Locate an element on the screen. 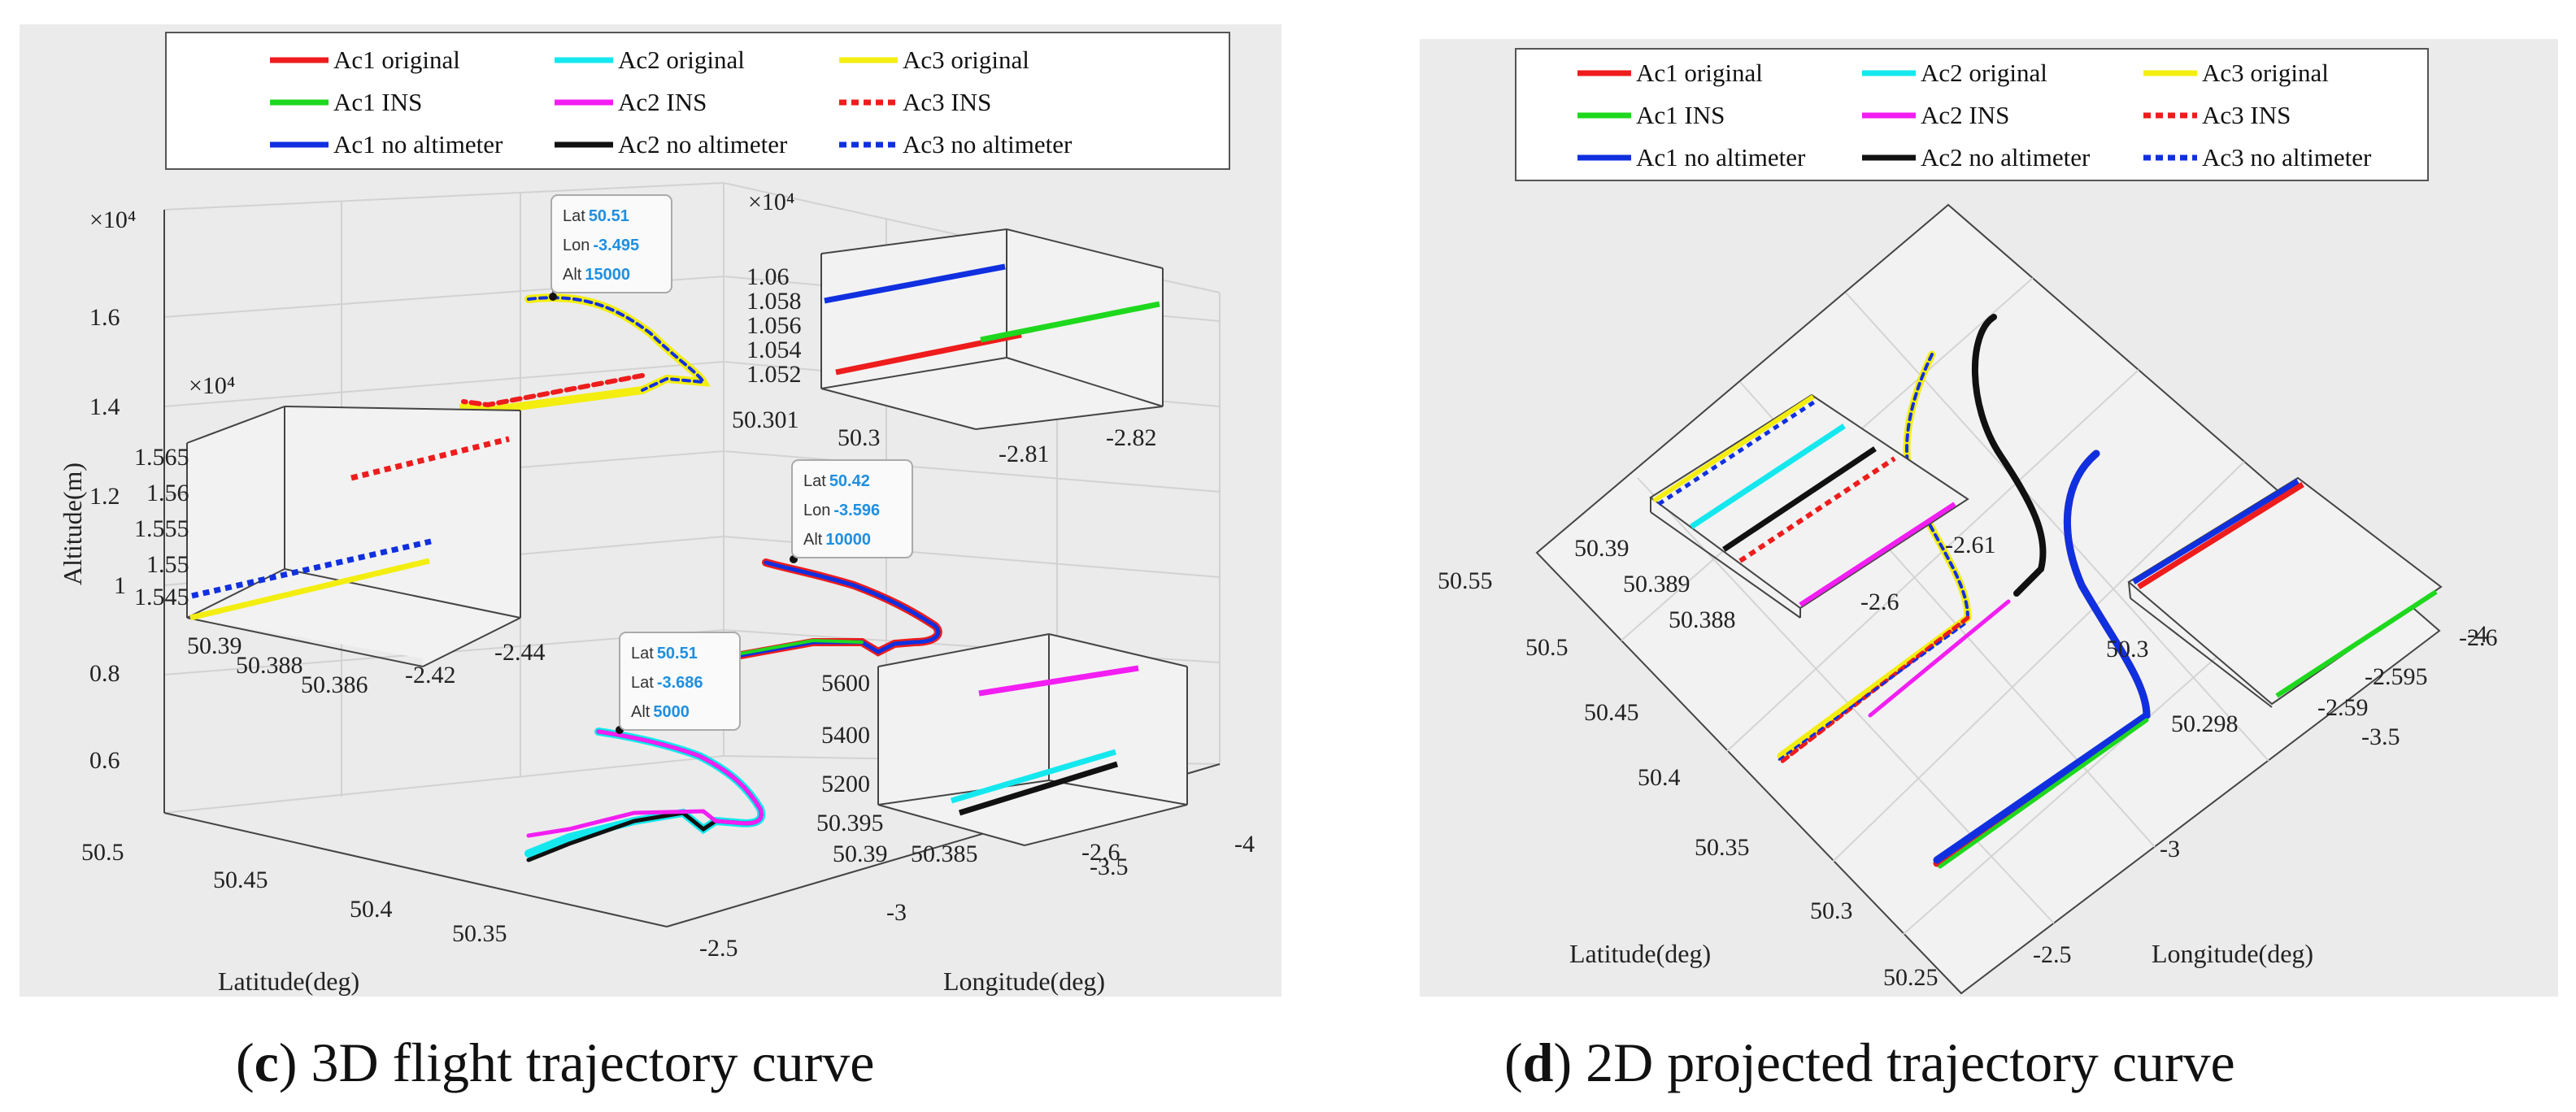  legend-label: Ac2 no altimeter is located at coordinates (2006, 157).